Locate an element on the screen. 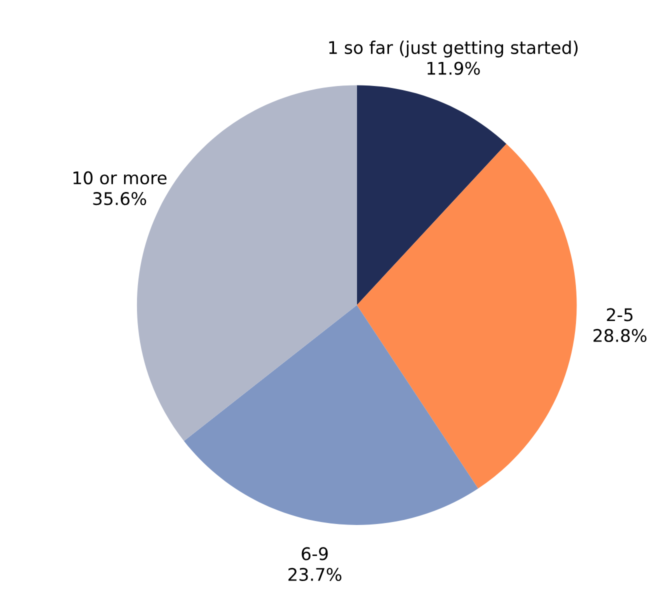  slice-label: 1 so far (just getting started) is located at coordinates (453, 49).